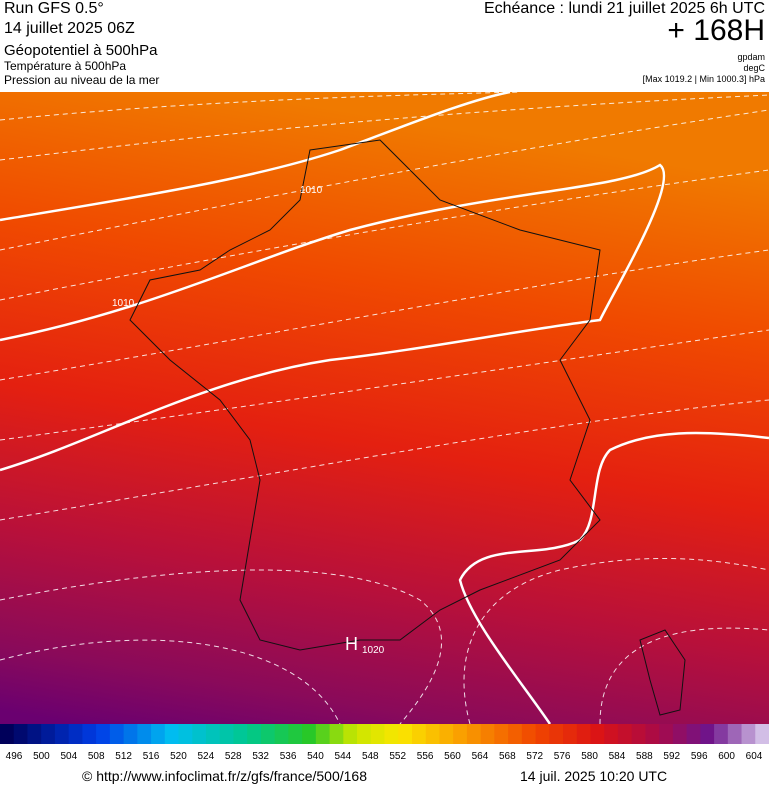  I want to click on colorbar-label: 552, so click(397, 756).